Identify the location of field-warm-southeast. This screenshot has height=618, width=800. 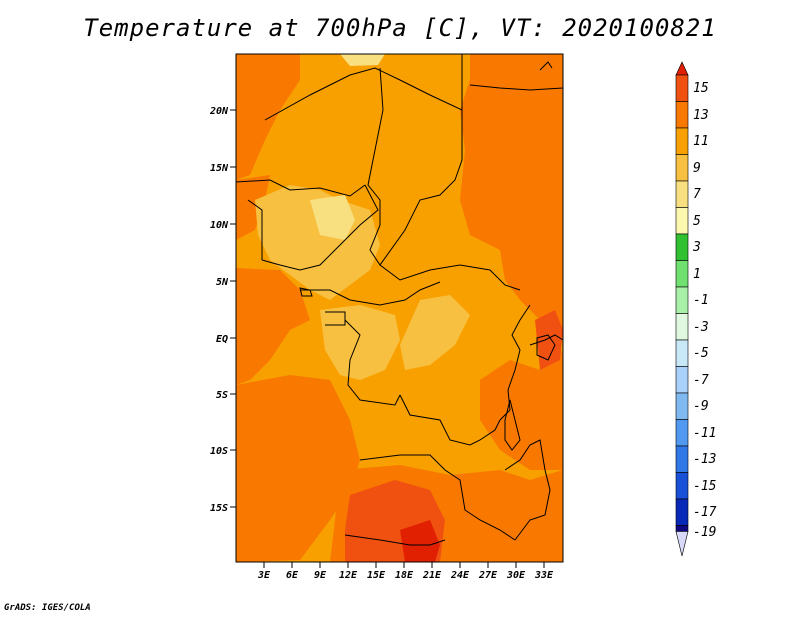
(521, 410).